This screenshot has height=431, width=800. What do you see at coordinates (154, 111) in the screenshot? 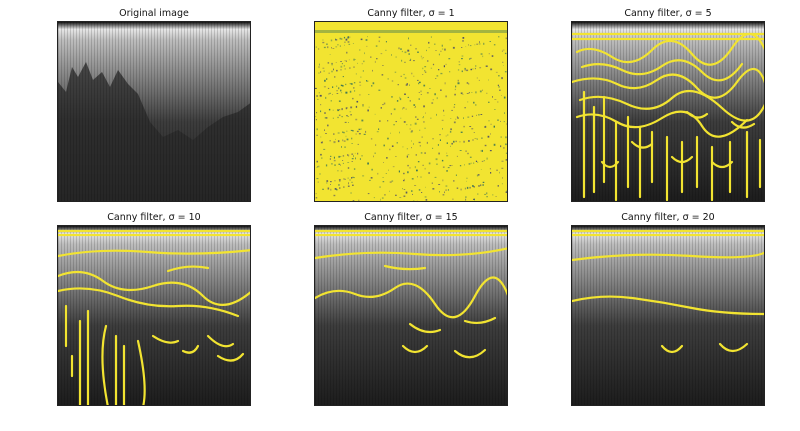
I see `radar-image-original` at bounding box center [154, 111].